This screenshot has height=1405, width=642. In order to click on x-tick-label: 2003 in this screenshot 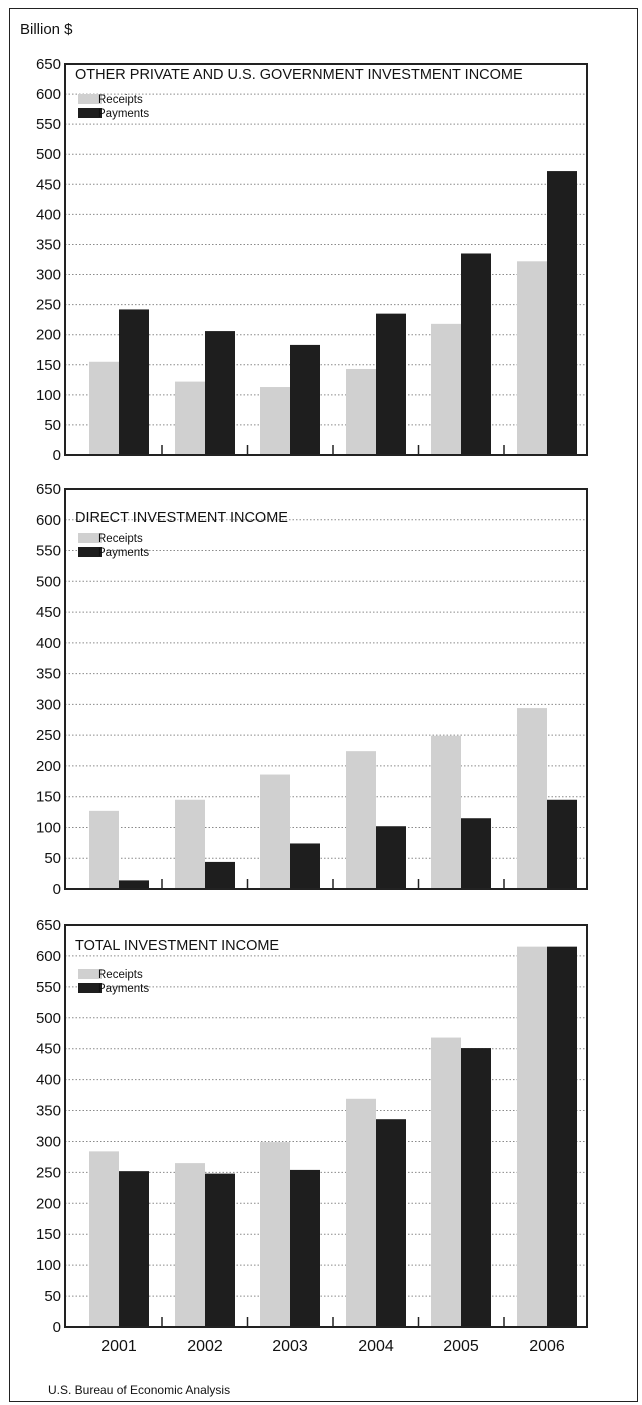, I will do `click(290, 1346)`.